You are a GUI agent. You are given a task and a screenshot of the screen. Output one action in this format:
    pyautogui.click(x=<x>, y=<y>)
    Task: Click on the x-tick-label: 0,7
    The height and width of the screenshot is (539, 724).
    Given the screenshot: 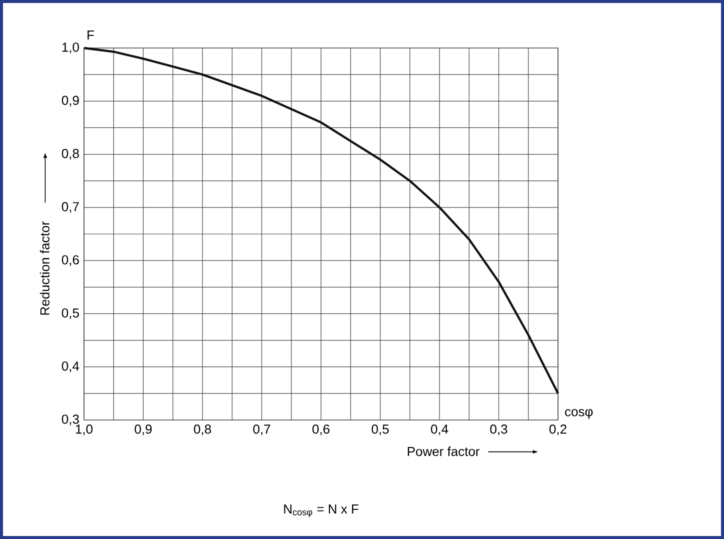 What is the action you would take?
    pyautogui.click(x=261, y=430)
    